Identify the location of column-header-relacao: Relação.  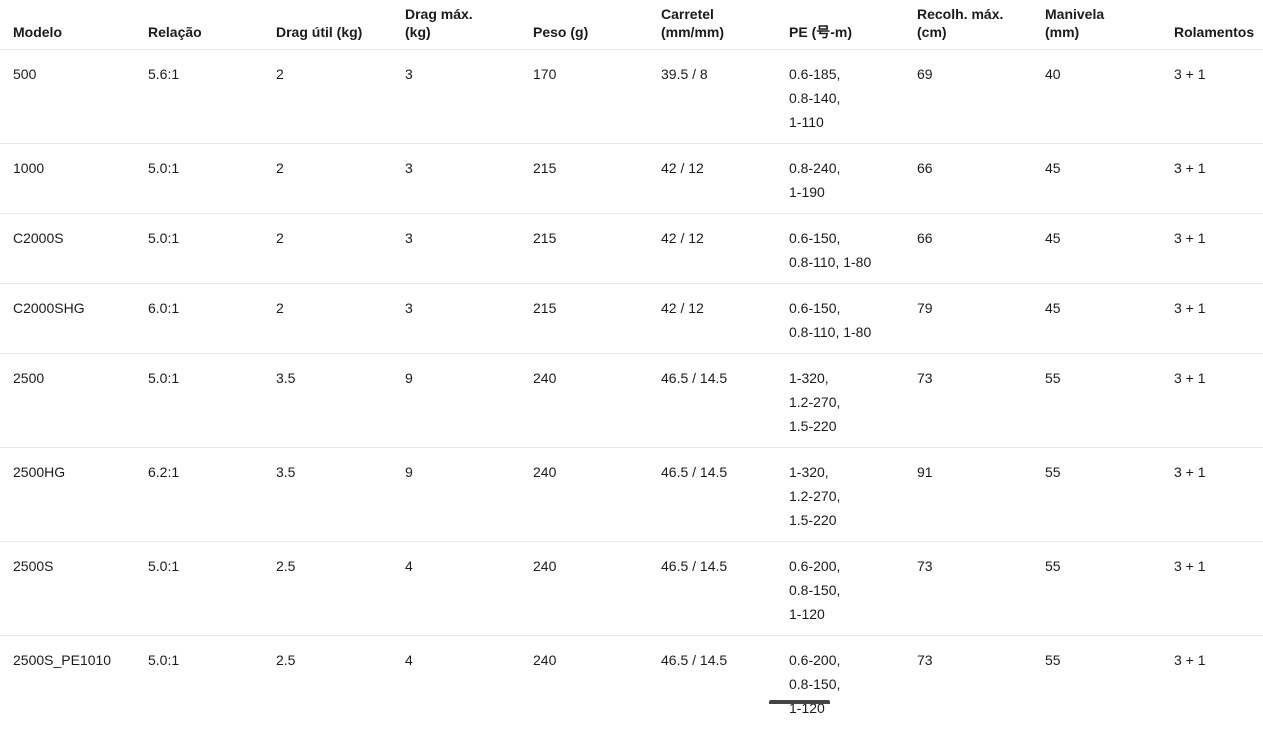
(212, 25).